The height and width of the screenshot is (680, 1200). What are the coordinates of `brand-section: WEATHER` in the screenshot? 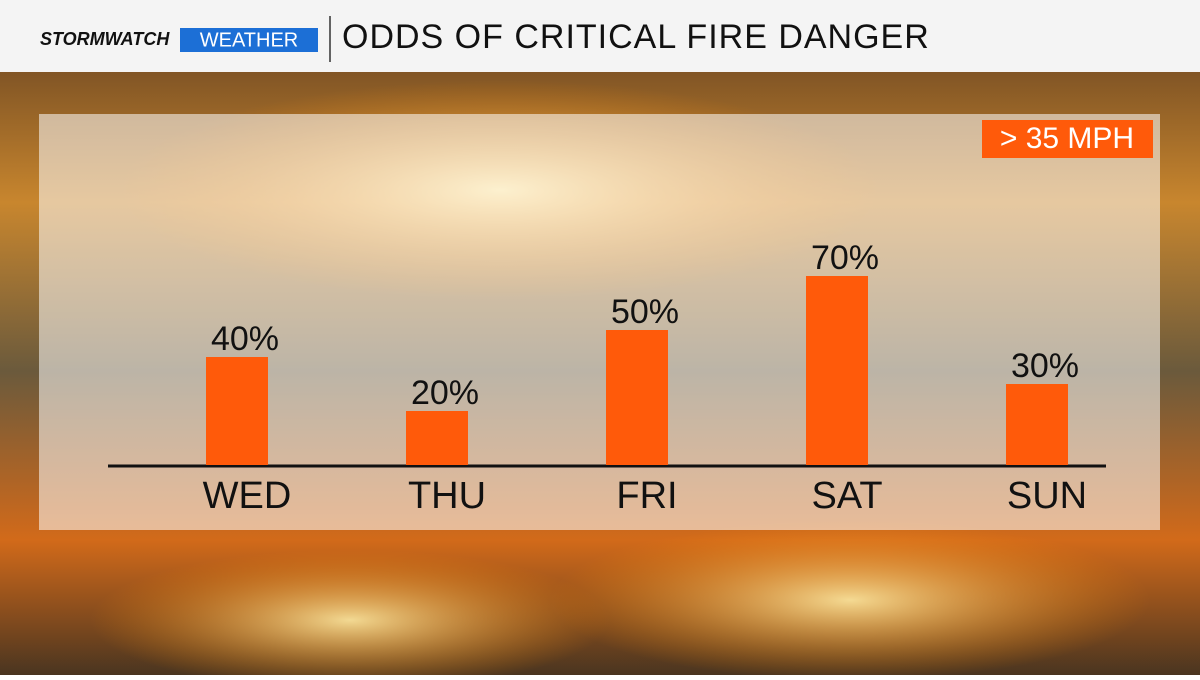 It's located at (249, 40).